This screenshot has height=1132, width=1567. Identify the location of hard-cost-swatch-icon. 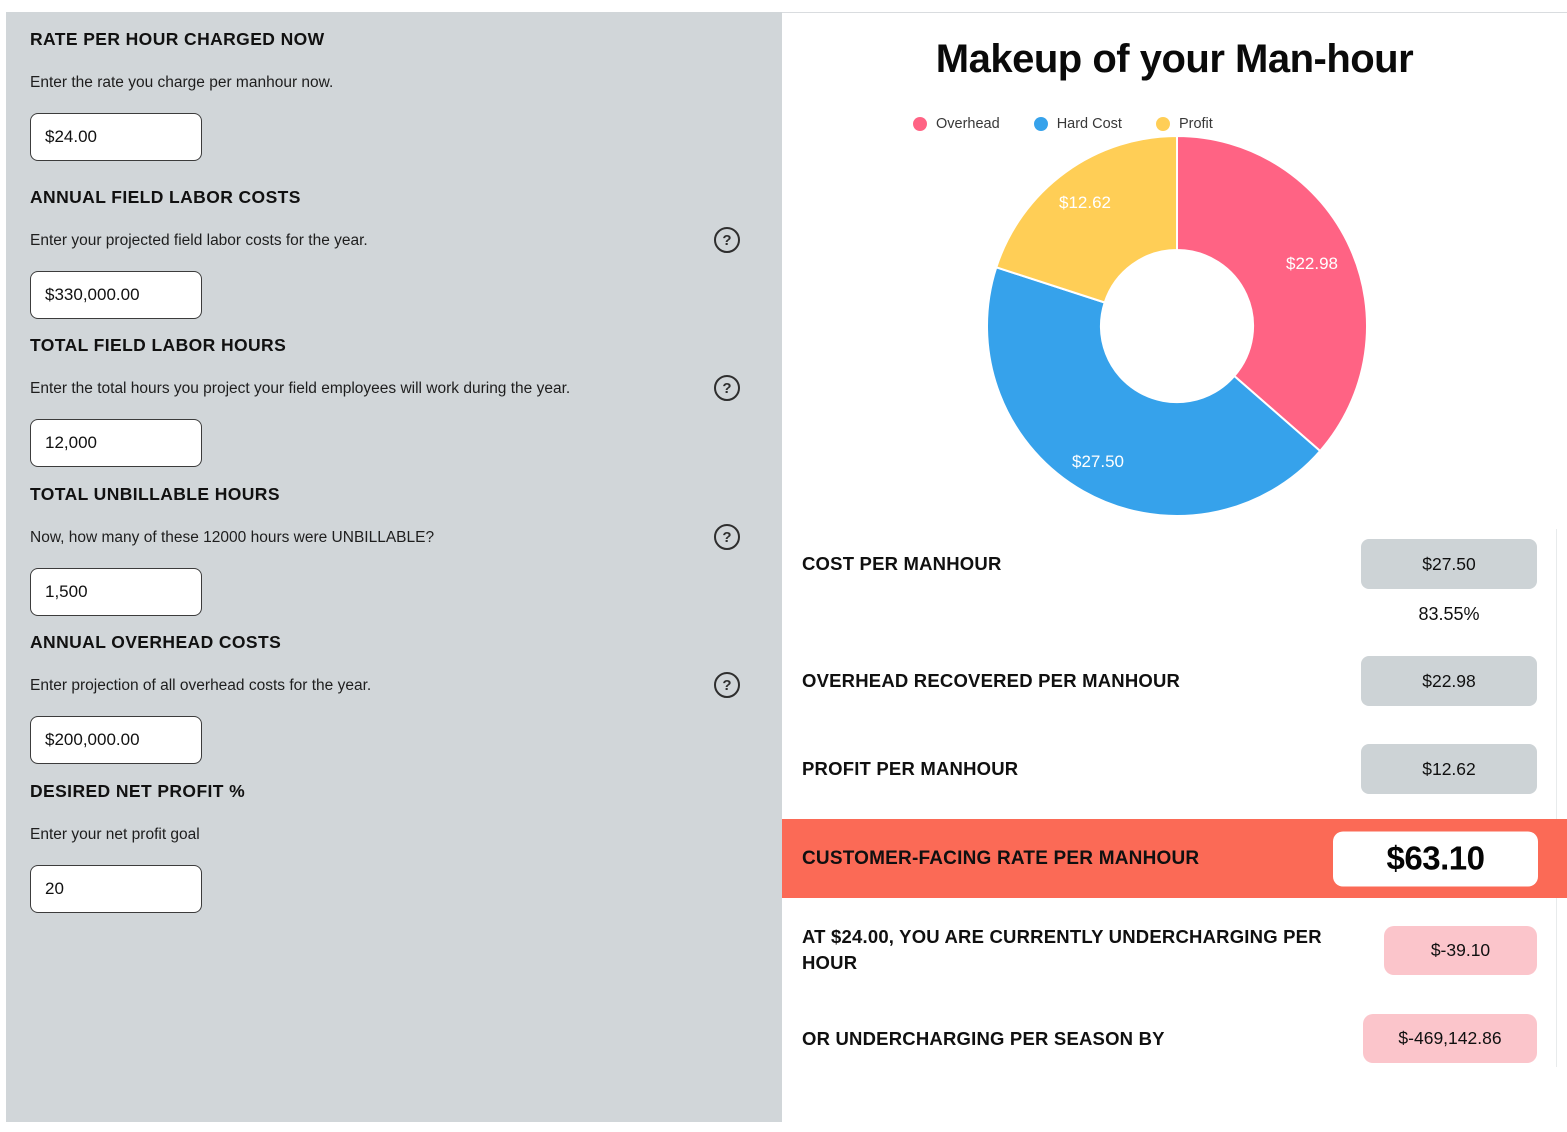
(1040, 124).